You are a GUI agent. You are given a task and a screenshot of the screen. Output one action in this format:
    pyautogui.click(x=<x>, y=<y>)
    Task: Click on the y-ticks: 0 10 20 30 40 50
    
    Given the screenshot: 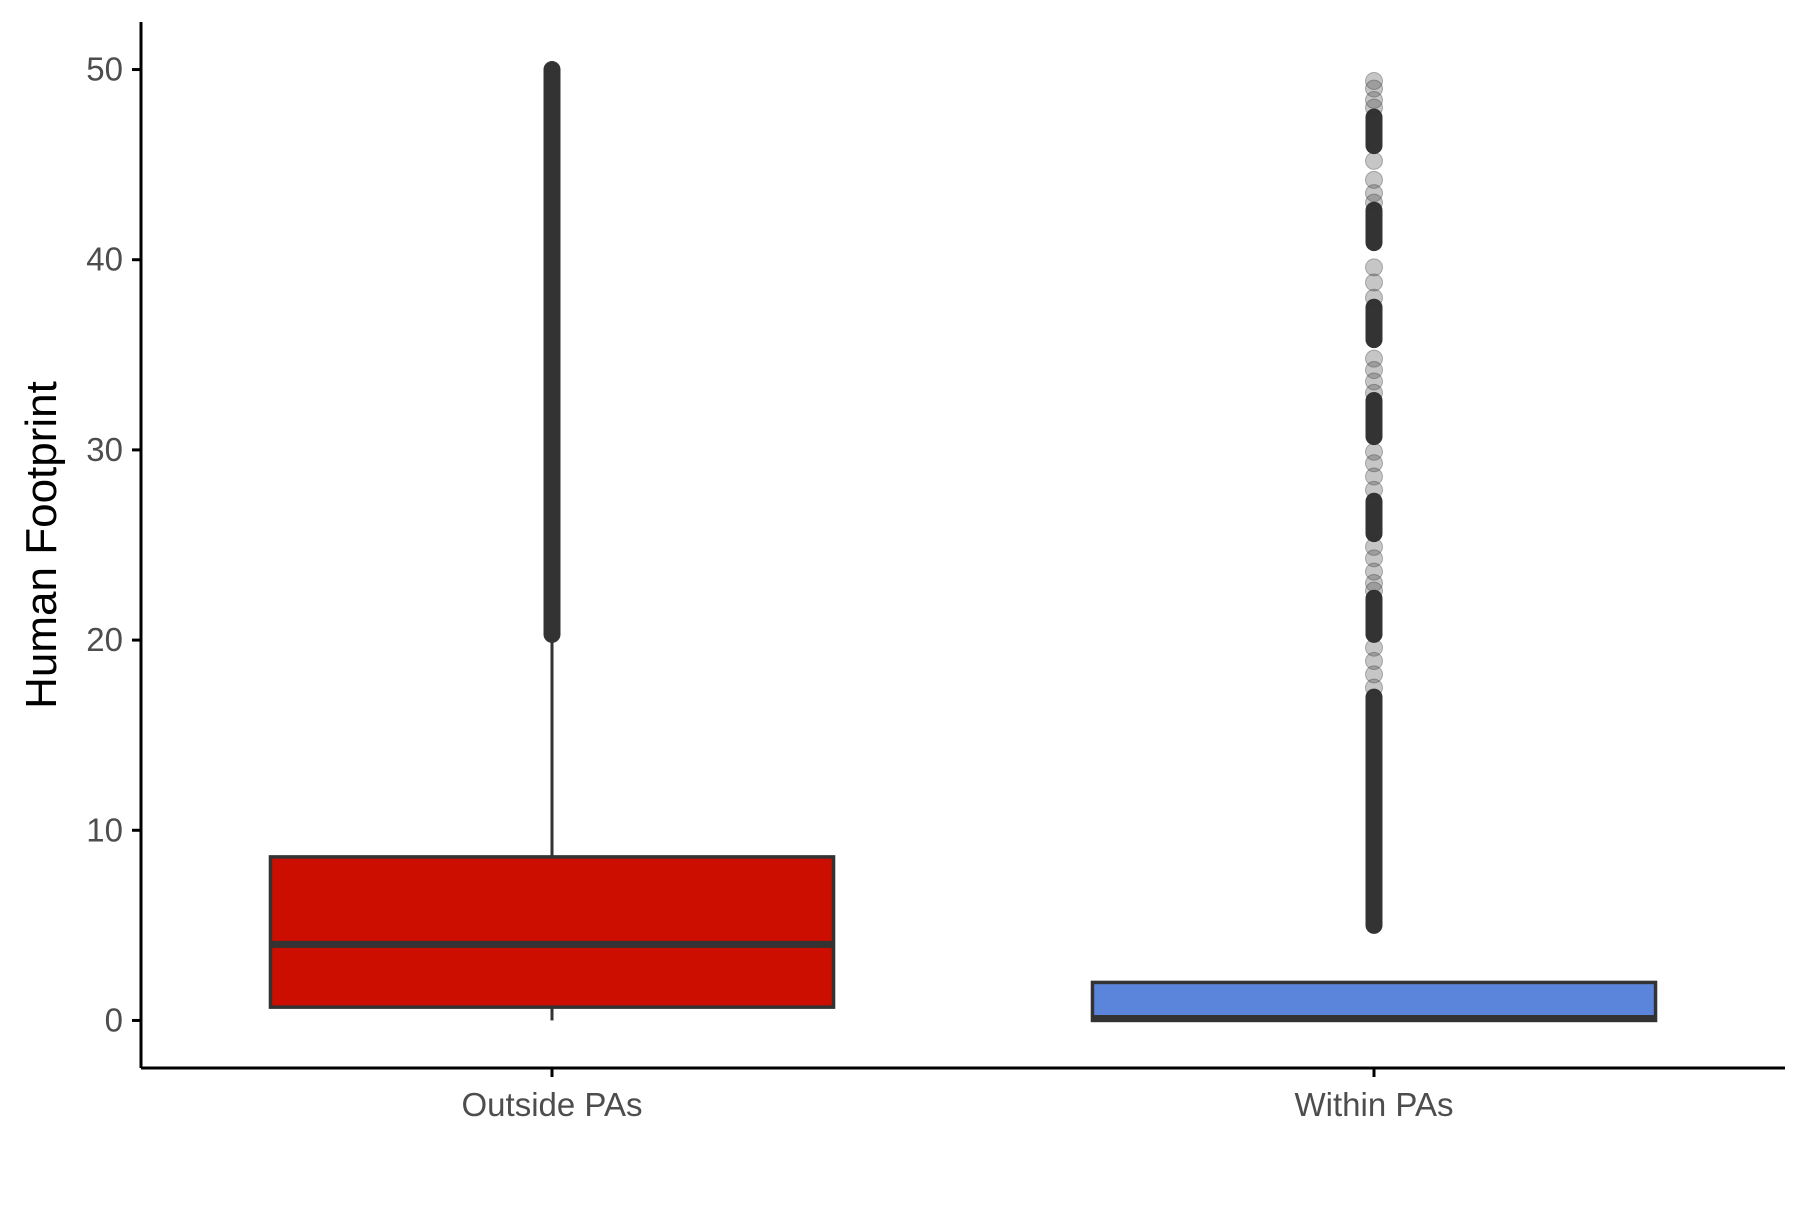 What is the action you would take?
    pyautogui.click(x=113, y=544)
    